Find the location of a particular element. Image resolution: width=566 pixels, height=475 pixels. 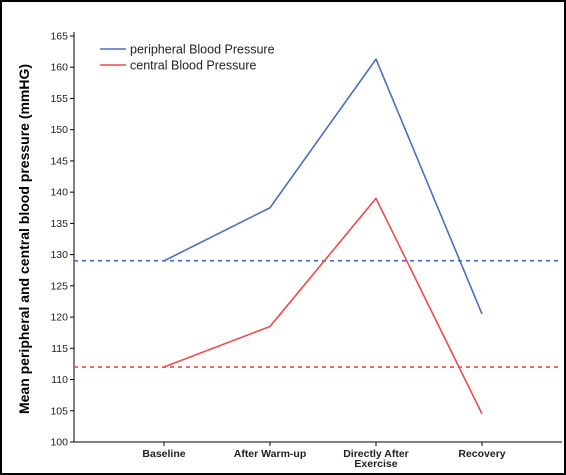

x-tick-label: Baseline is located at coordinates (163, 454).